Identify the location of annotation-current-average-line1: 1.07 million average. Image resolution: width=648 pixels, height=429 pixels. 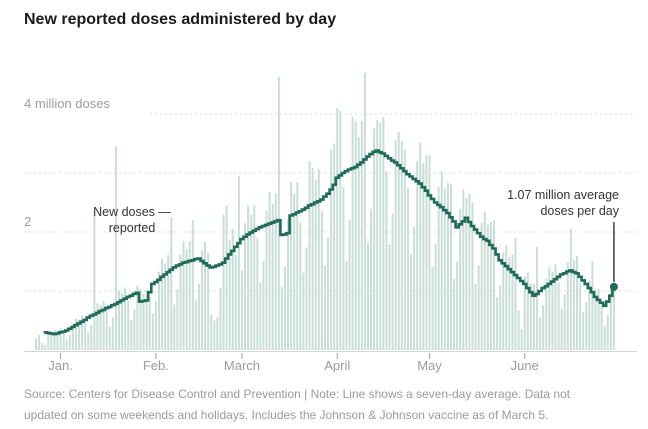
(563, 195).